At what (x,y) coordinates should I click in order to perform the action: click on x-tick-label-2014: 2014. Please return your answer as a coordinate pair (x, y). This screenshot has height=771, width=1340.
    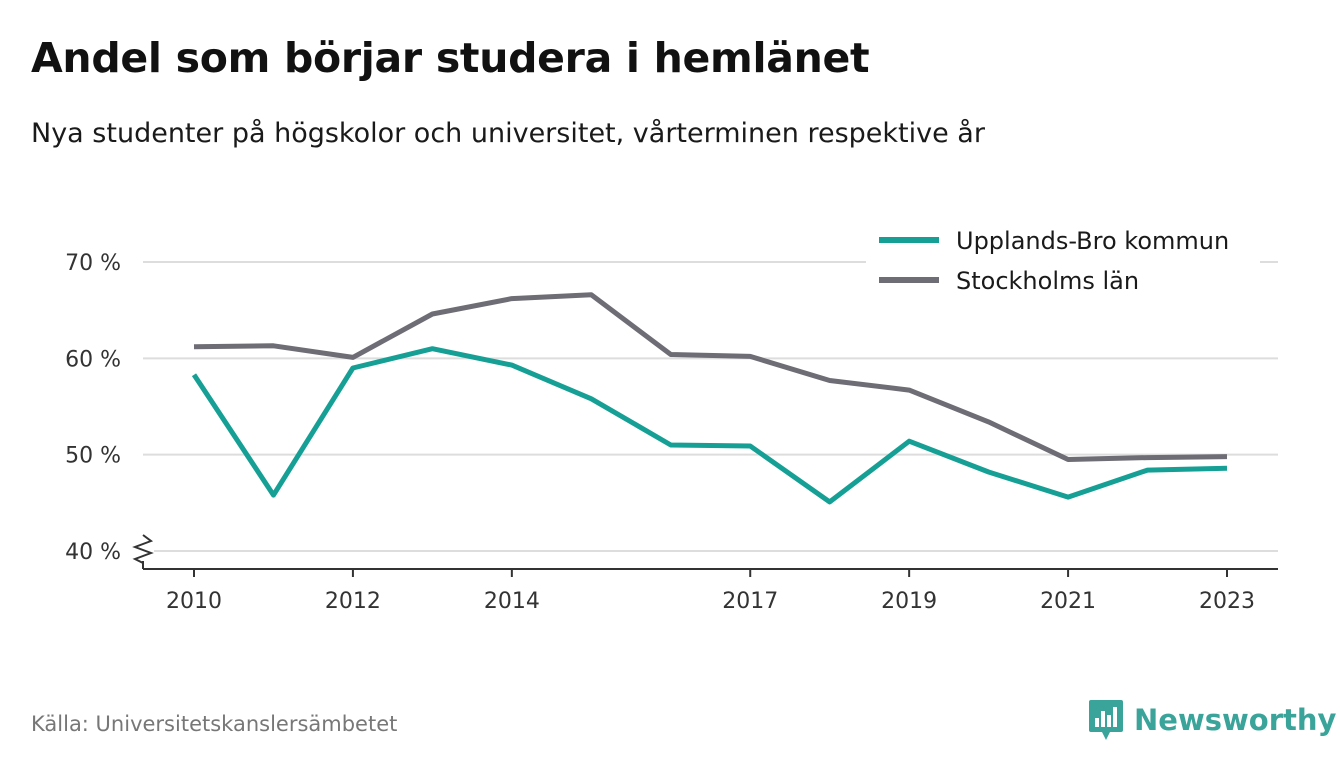
    Looking at the image, I should click on (512, 601).